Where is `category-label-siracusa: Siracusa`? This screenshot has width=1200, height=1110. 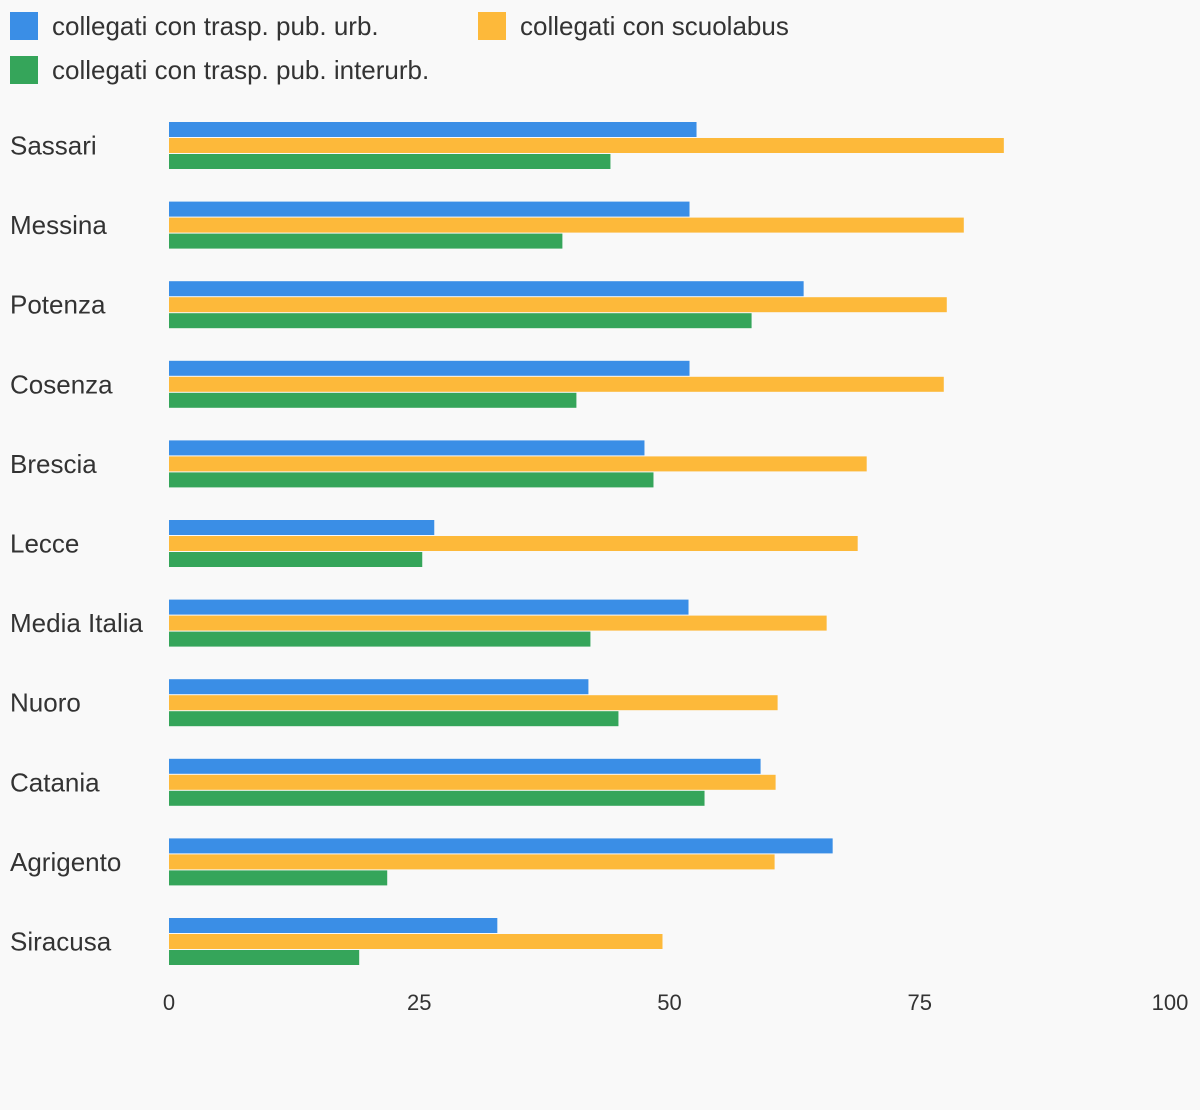
category-label-siracusa: Siracusa is located at coordinates (61, 942).